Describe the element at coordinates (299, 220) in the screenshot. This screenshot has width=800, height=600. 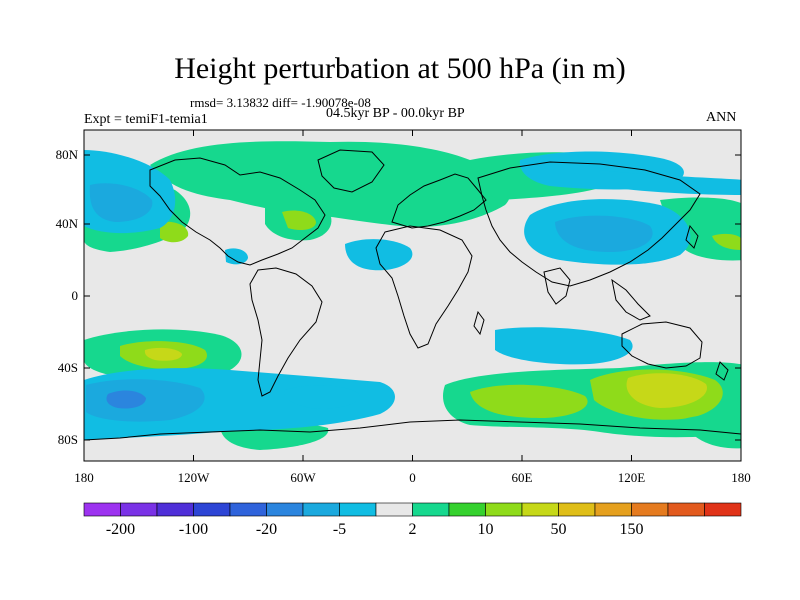
I see `lime-north-america-east` at that location.